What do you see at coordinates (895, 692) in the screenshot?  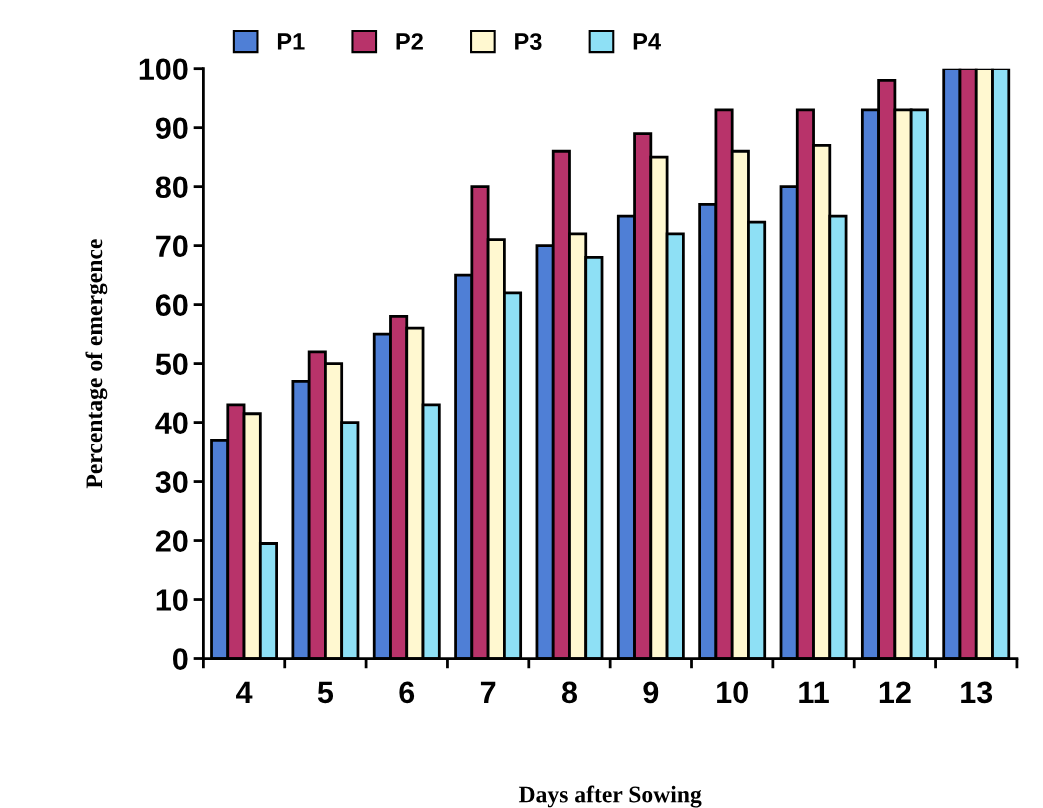 I see `x-tick-label: 12` at bounding box center [895, 692].